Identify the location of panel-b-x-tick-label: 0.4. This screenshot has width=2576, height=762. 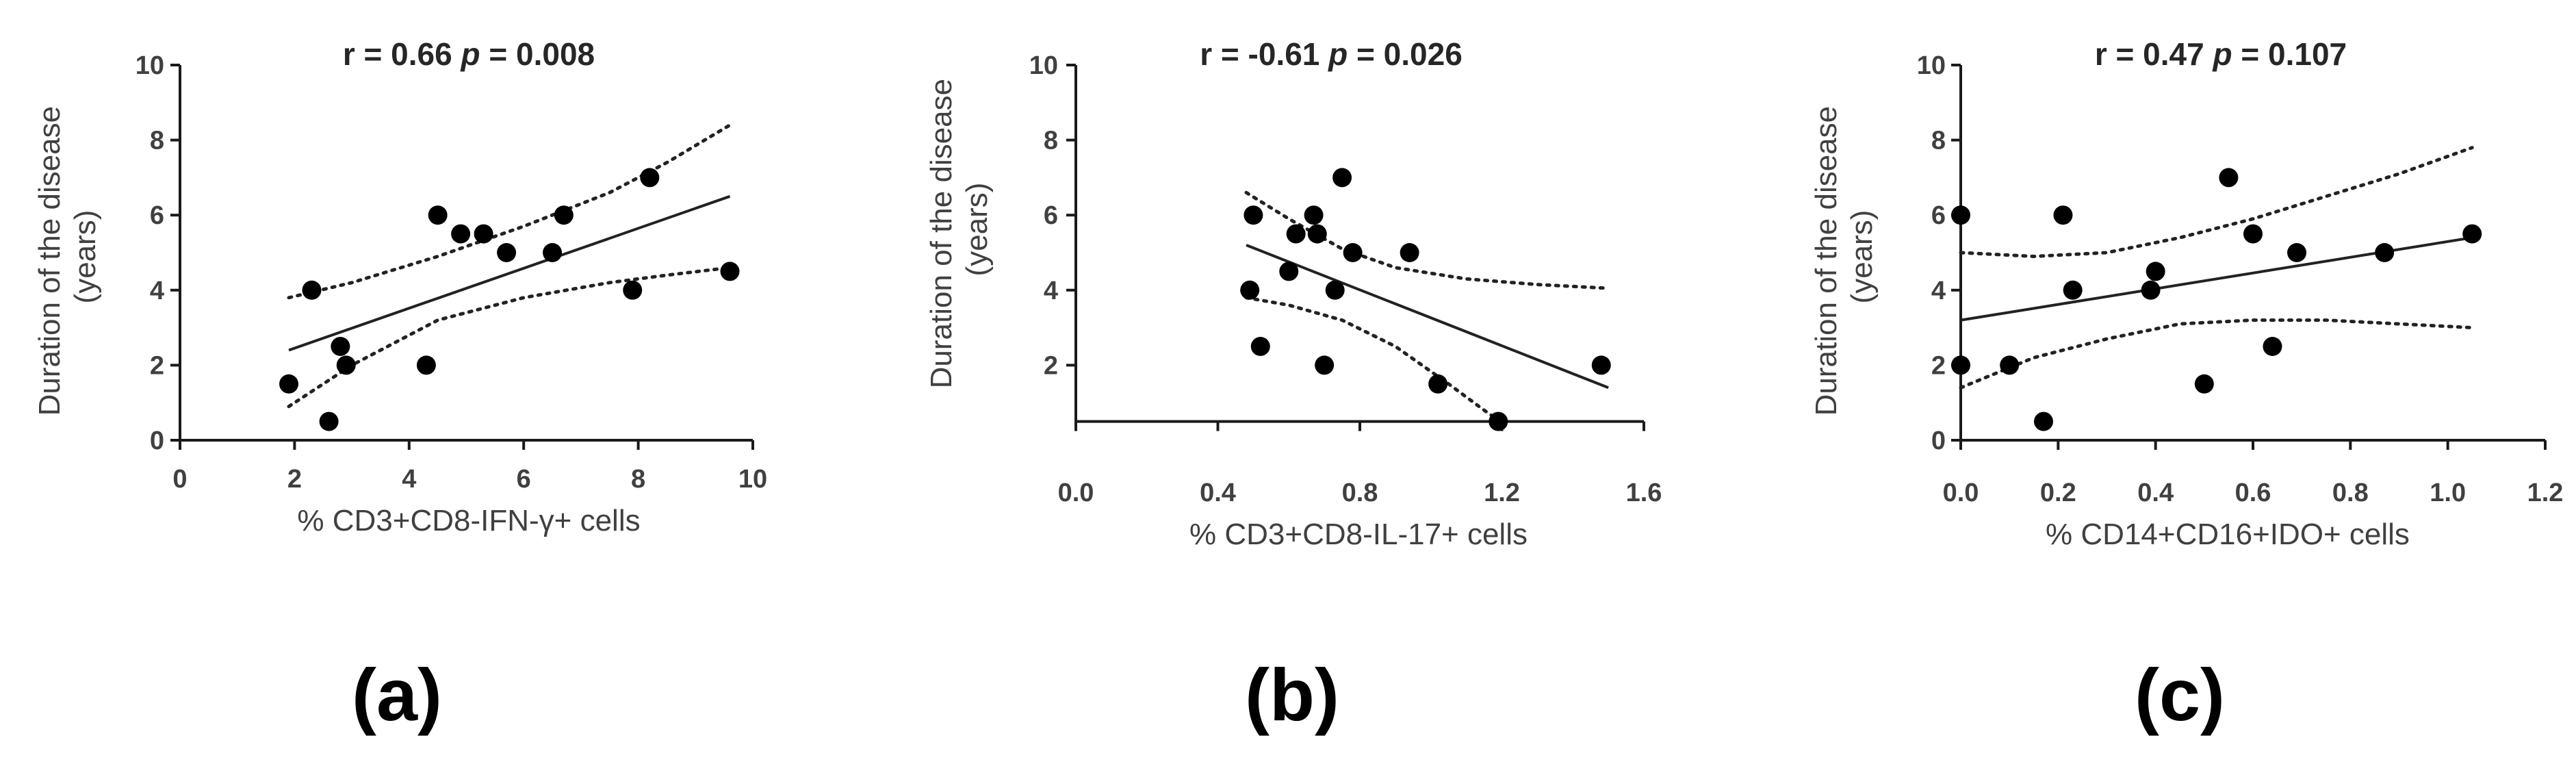
(1218, 493).